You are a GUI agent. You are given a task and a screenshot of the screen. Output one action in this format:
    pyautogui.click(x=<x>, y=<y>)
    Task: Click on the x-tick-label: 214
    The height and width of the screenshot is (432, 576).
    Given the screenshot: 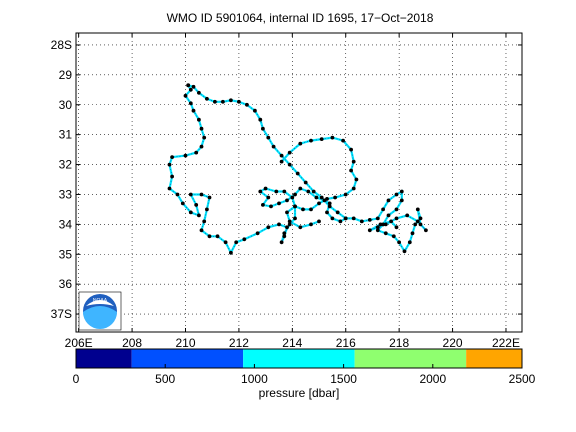 What is the action you would take?
    pyautogui.click(x=292, y=343)
    